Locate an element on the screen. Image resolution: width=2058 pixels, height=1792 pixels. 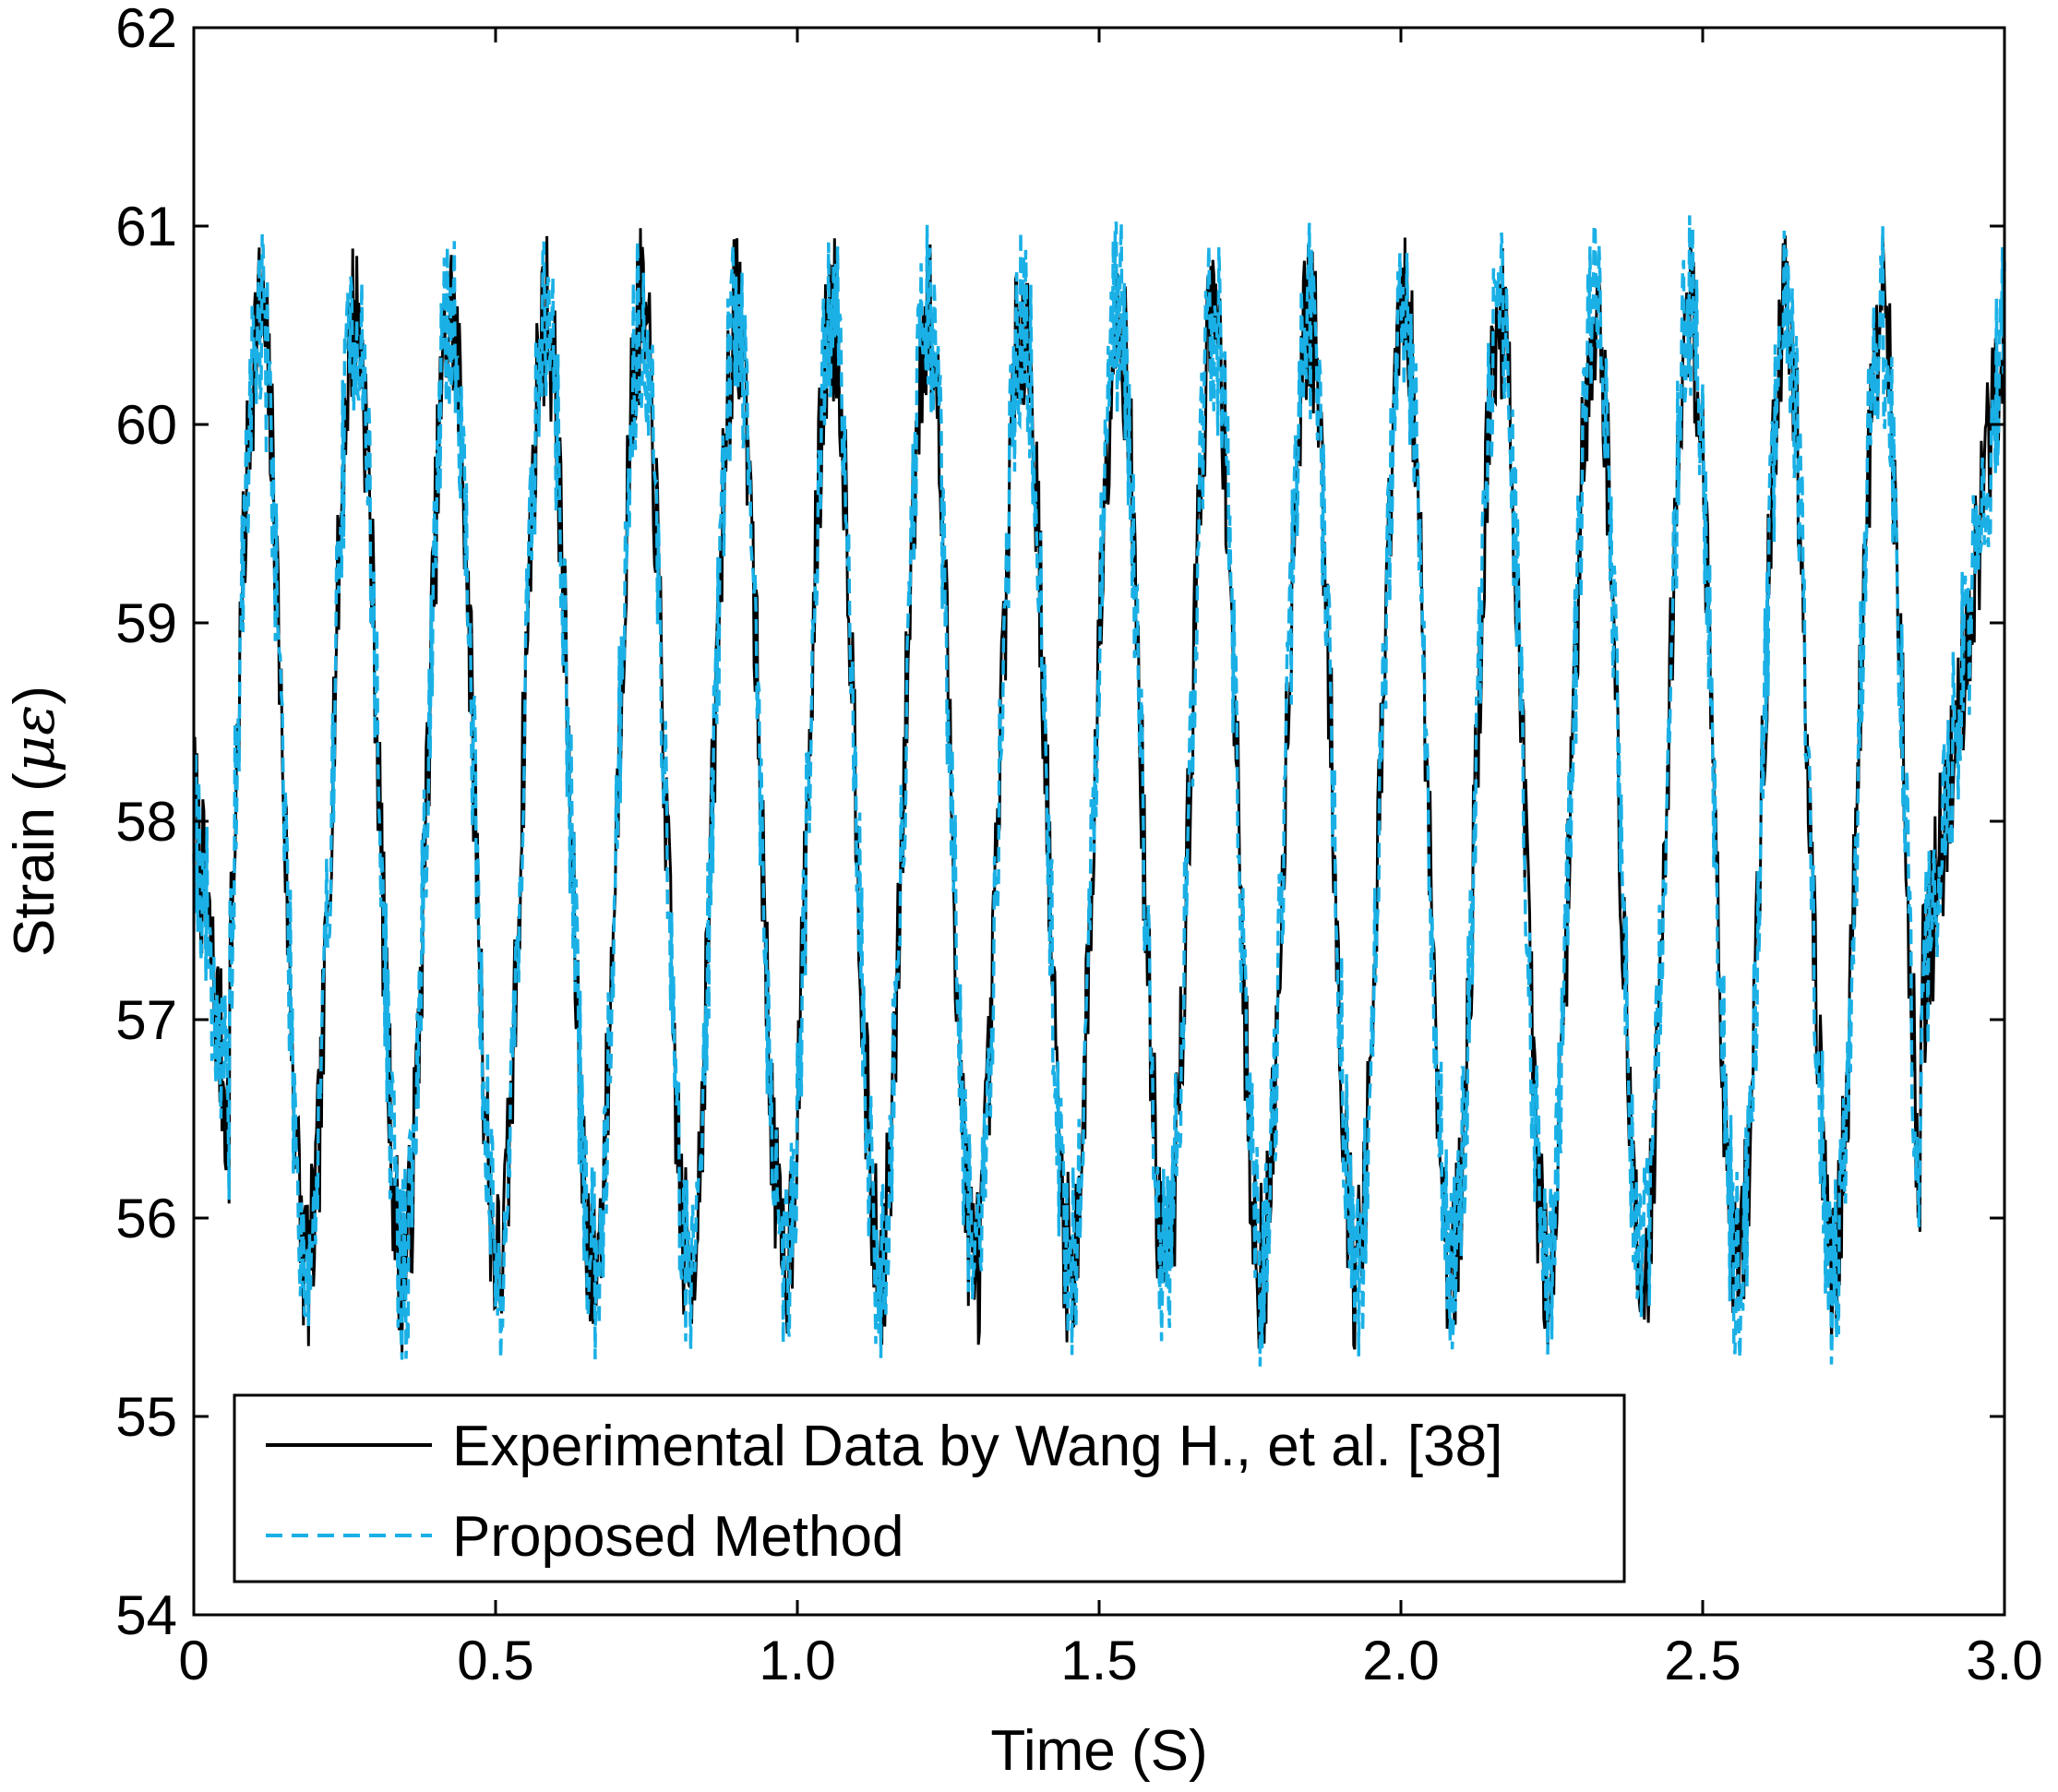
y-axis-title: Strain (με) is located at coordinates (33, 822).